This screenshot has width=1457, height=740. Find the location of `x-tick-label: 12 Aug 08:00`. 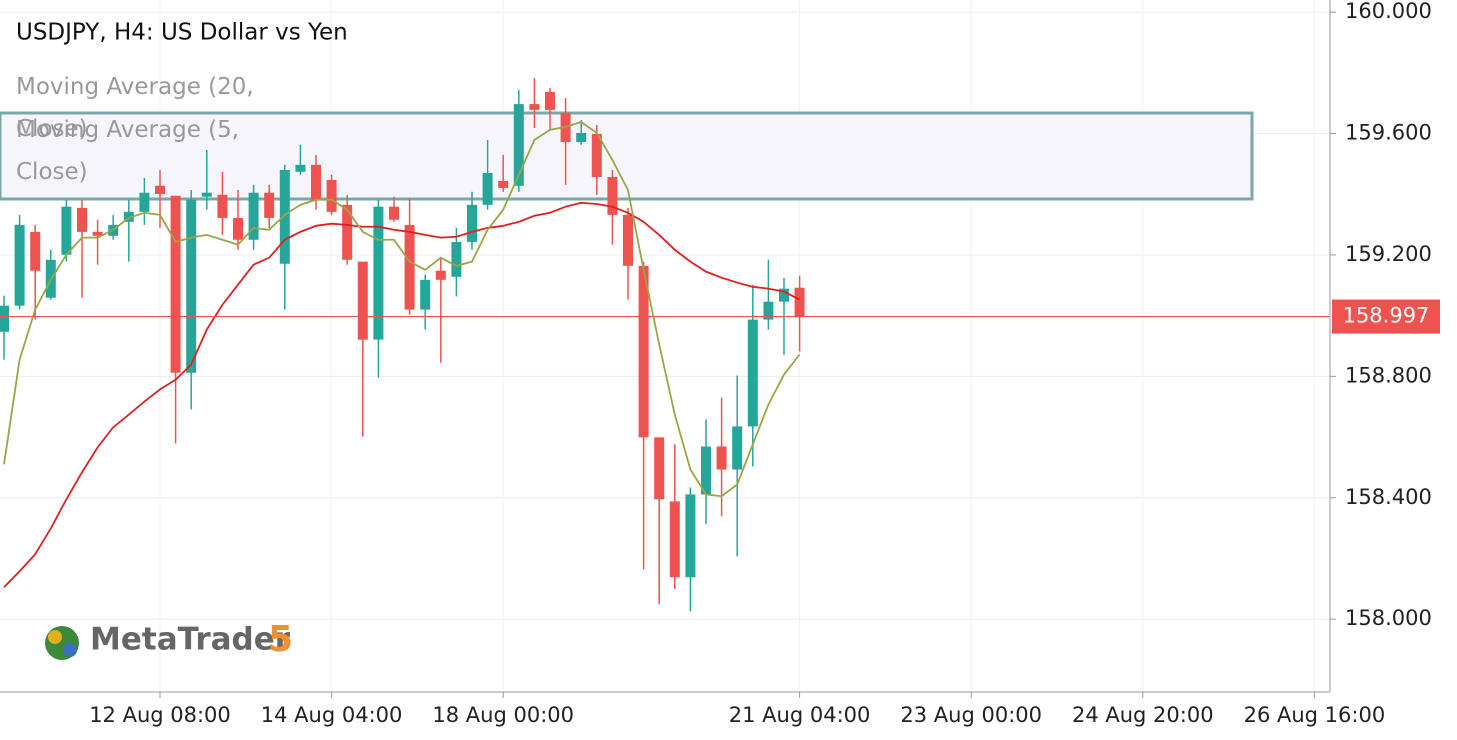

x-tick-label: 12 Aug 08:00 is located at coordinates (160, 715).